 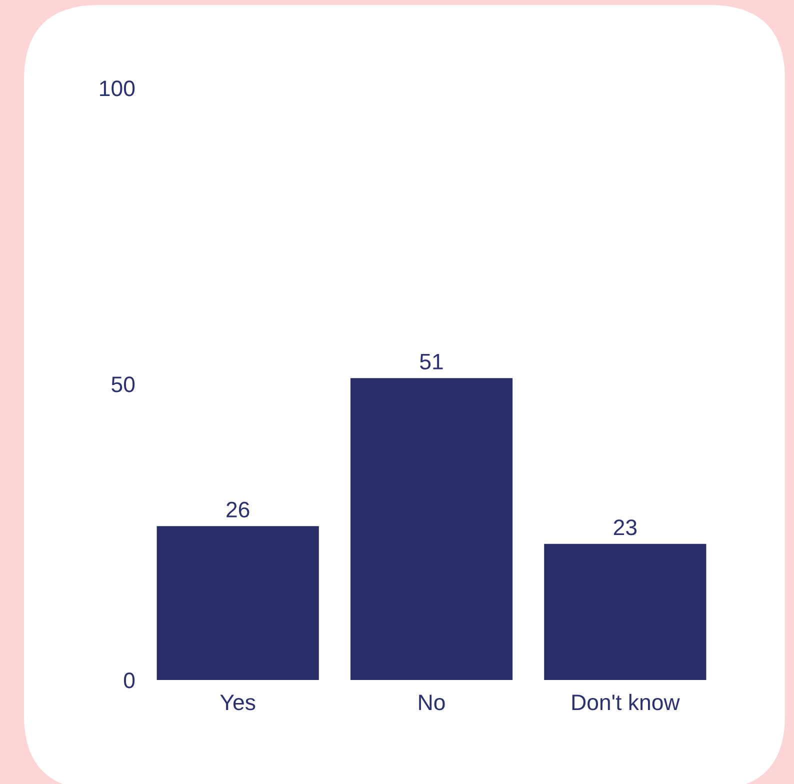 What do you see at coordinates (625, 528) in the screenshot?
I see `data-label: 23` at bounding box center [625, 528].